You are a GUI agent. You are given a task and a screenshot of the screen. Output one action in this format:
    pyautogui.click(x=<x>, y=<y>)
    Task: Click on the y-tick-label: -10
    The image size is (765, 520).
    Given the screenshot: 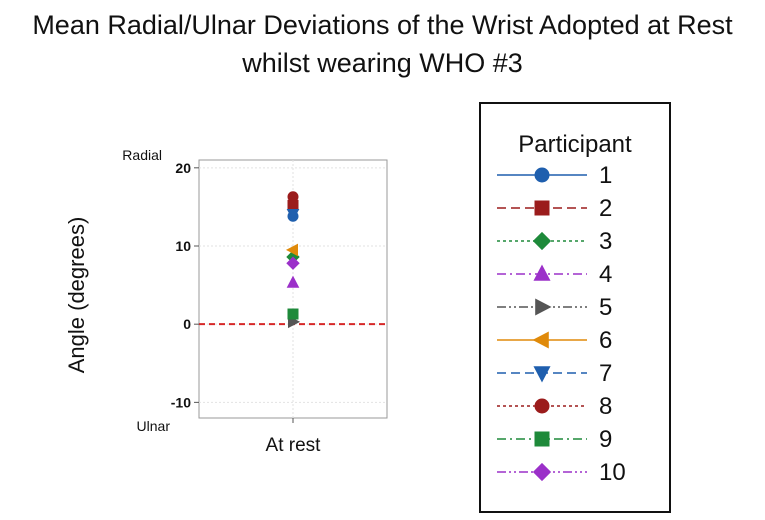 What is the action you would take?
    pyautogui.click(x=181, y=402)
    